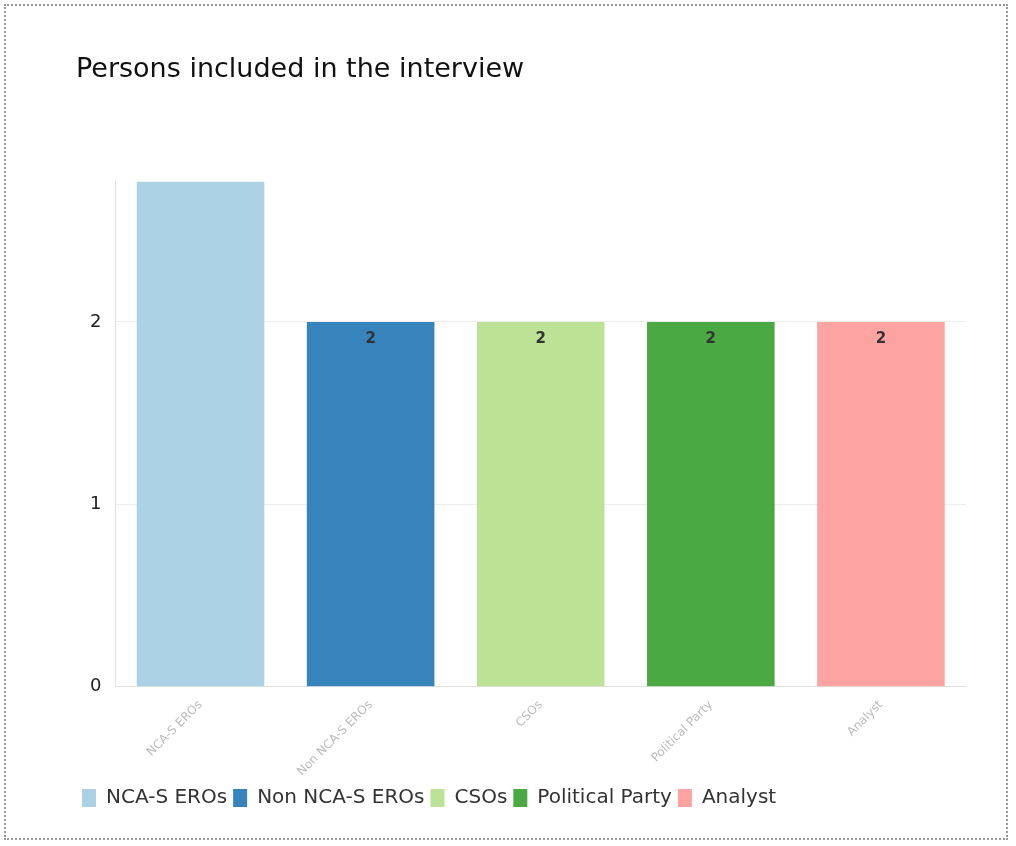  I want to click on legend-label: NCA-S EROs, so click(167, 796).